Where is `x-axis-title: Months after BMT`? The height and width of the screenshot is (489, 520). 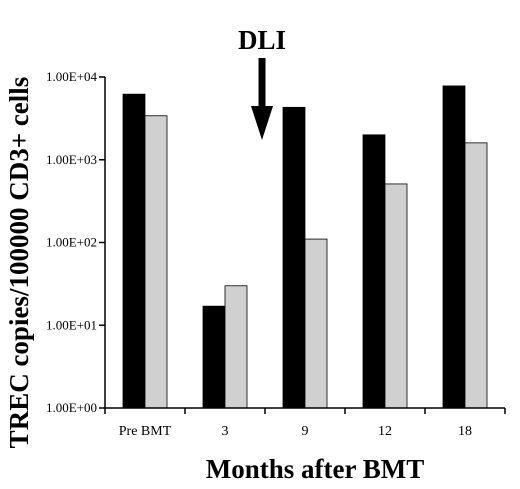 x-axis-title: Months after BMT is located at coordinates (315, 469).